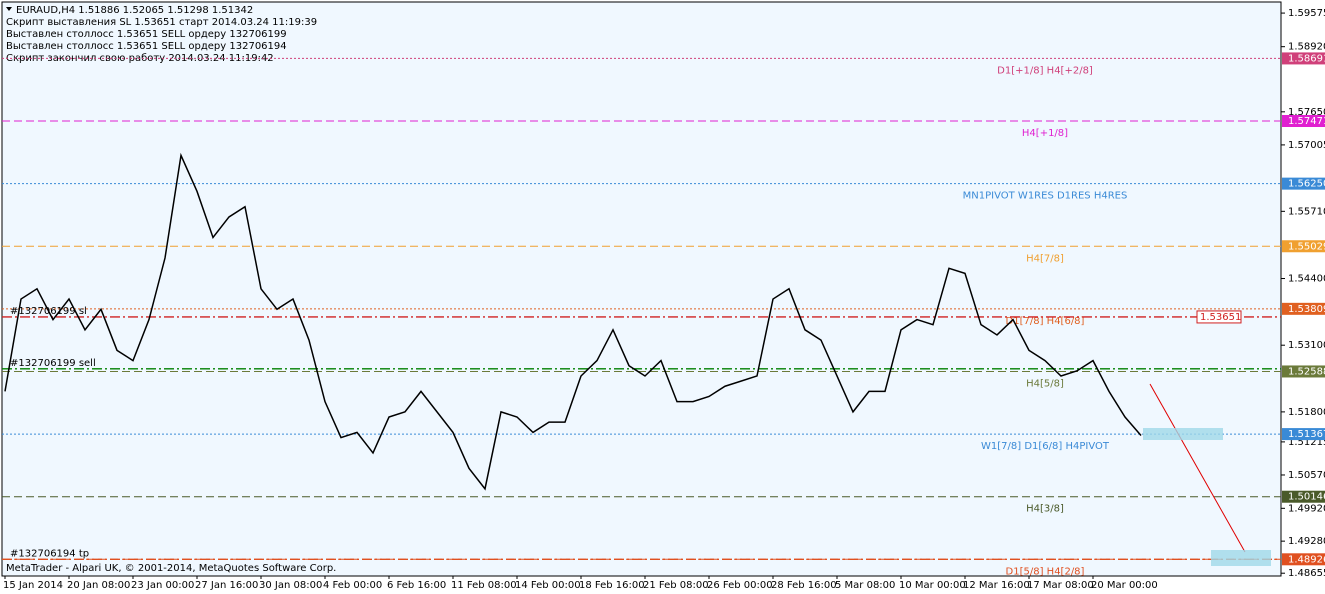 This screenshot has width=1325, height=594. Describe the element at coordinates (49, 553) in the screenshot. I see `order-label: #132706194 tp` at that location.